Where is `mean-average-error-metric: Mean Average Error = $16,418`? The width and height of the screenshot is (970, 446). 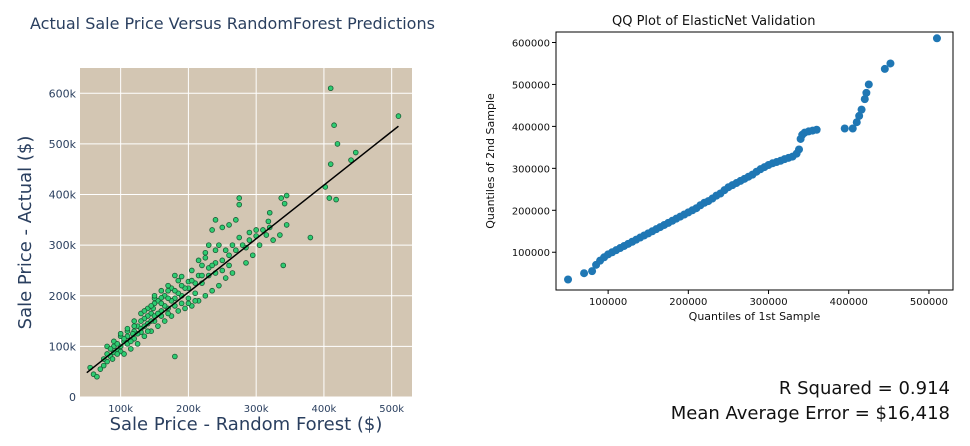 mean-average-error-metric: Mean Average Error = $16,418 is located at coordinates (810, 413).